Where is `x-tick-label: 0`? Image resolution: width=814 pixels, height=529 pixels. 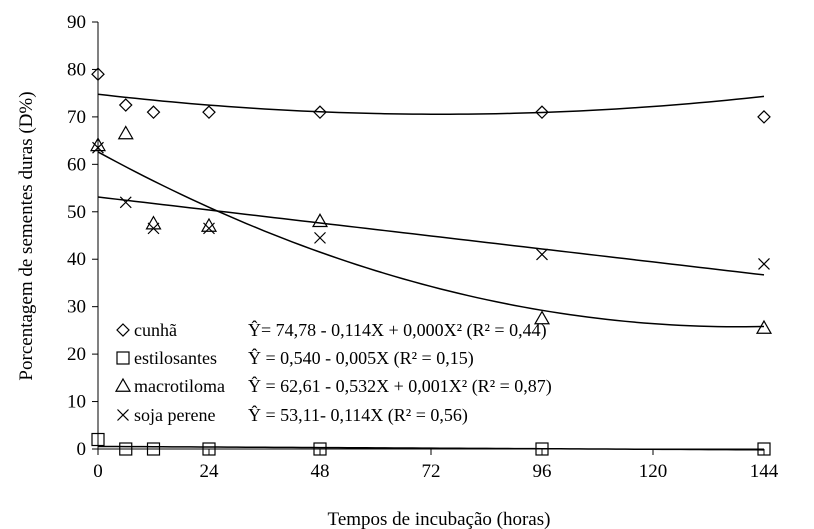
x-tick-label: 0 is located at coordinates (98, 471).